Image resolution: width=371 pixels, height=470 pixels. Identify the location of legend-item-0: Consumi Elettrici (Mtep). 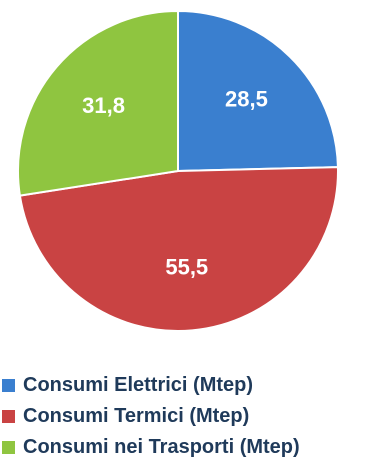
(151, 385).